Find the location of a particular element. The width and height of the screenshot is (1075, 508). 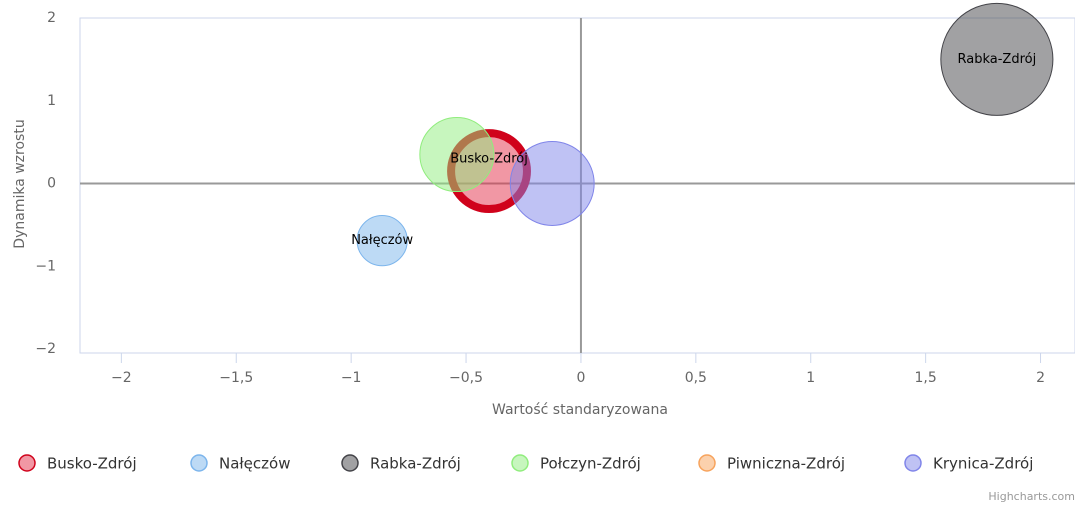

x-tick-label: 0 is located at coordinates (580, 378).